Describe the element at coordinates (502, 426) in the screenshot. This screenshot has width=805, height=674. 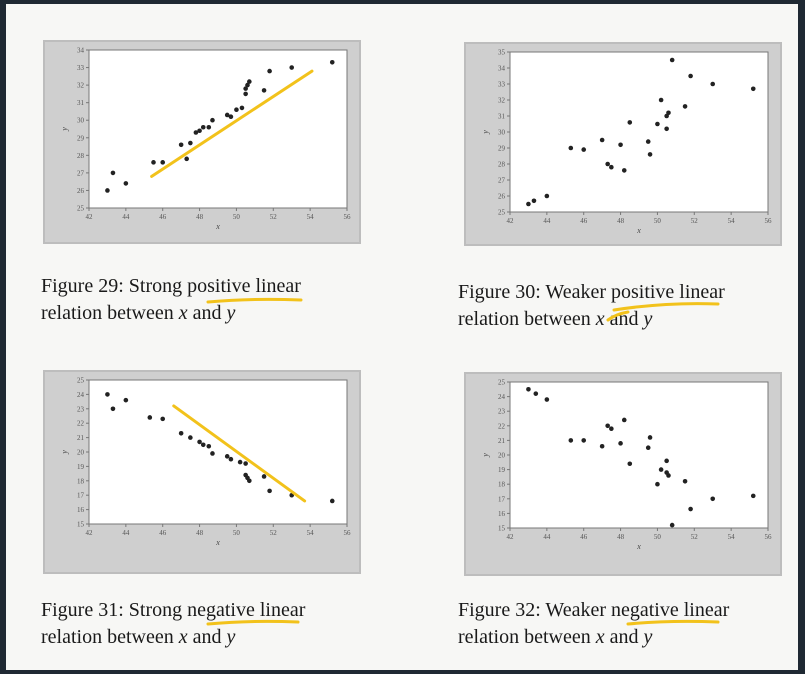
I see `y-tick-label: 22` at that location.